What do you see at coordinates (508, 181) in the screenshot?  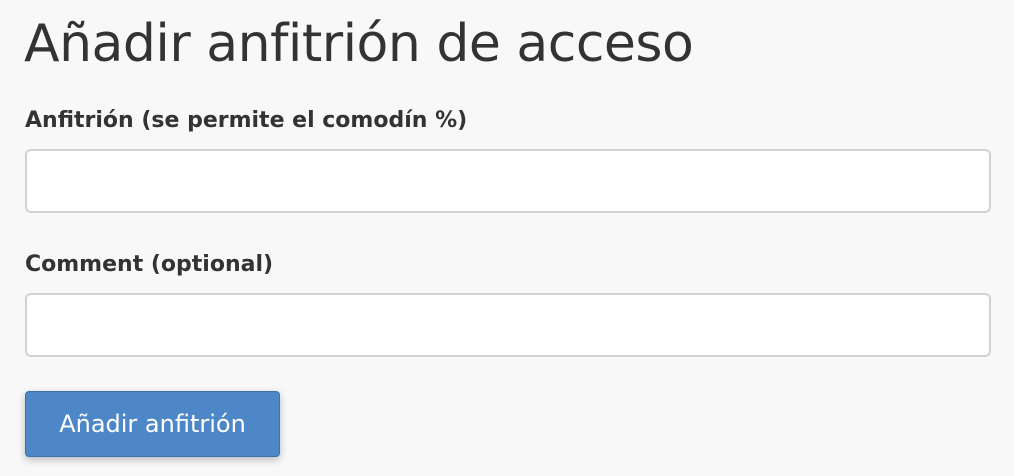 I see `host-input` at bounding box center [508, 181].